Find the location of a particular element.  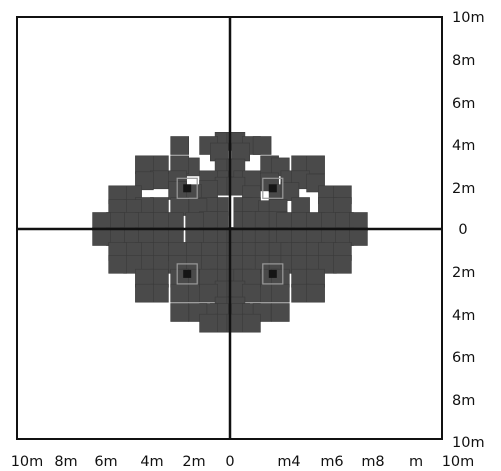

x-tick-label: m is located at coordinates (416, 462).